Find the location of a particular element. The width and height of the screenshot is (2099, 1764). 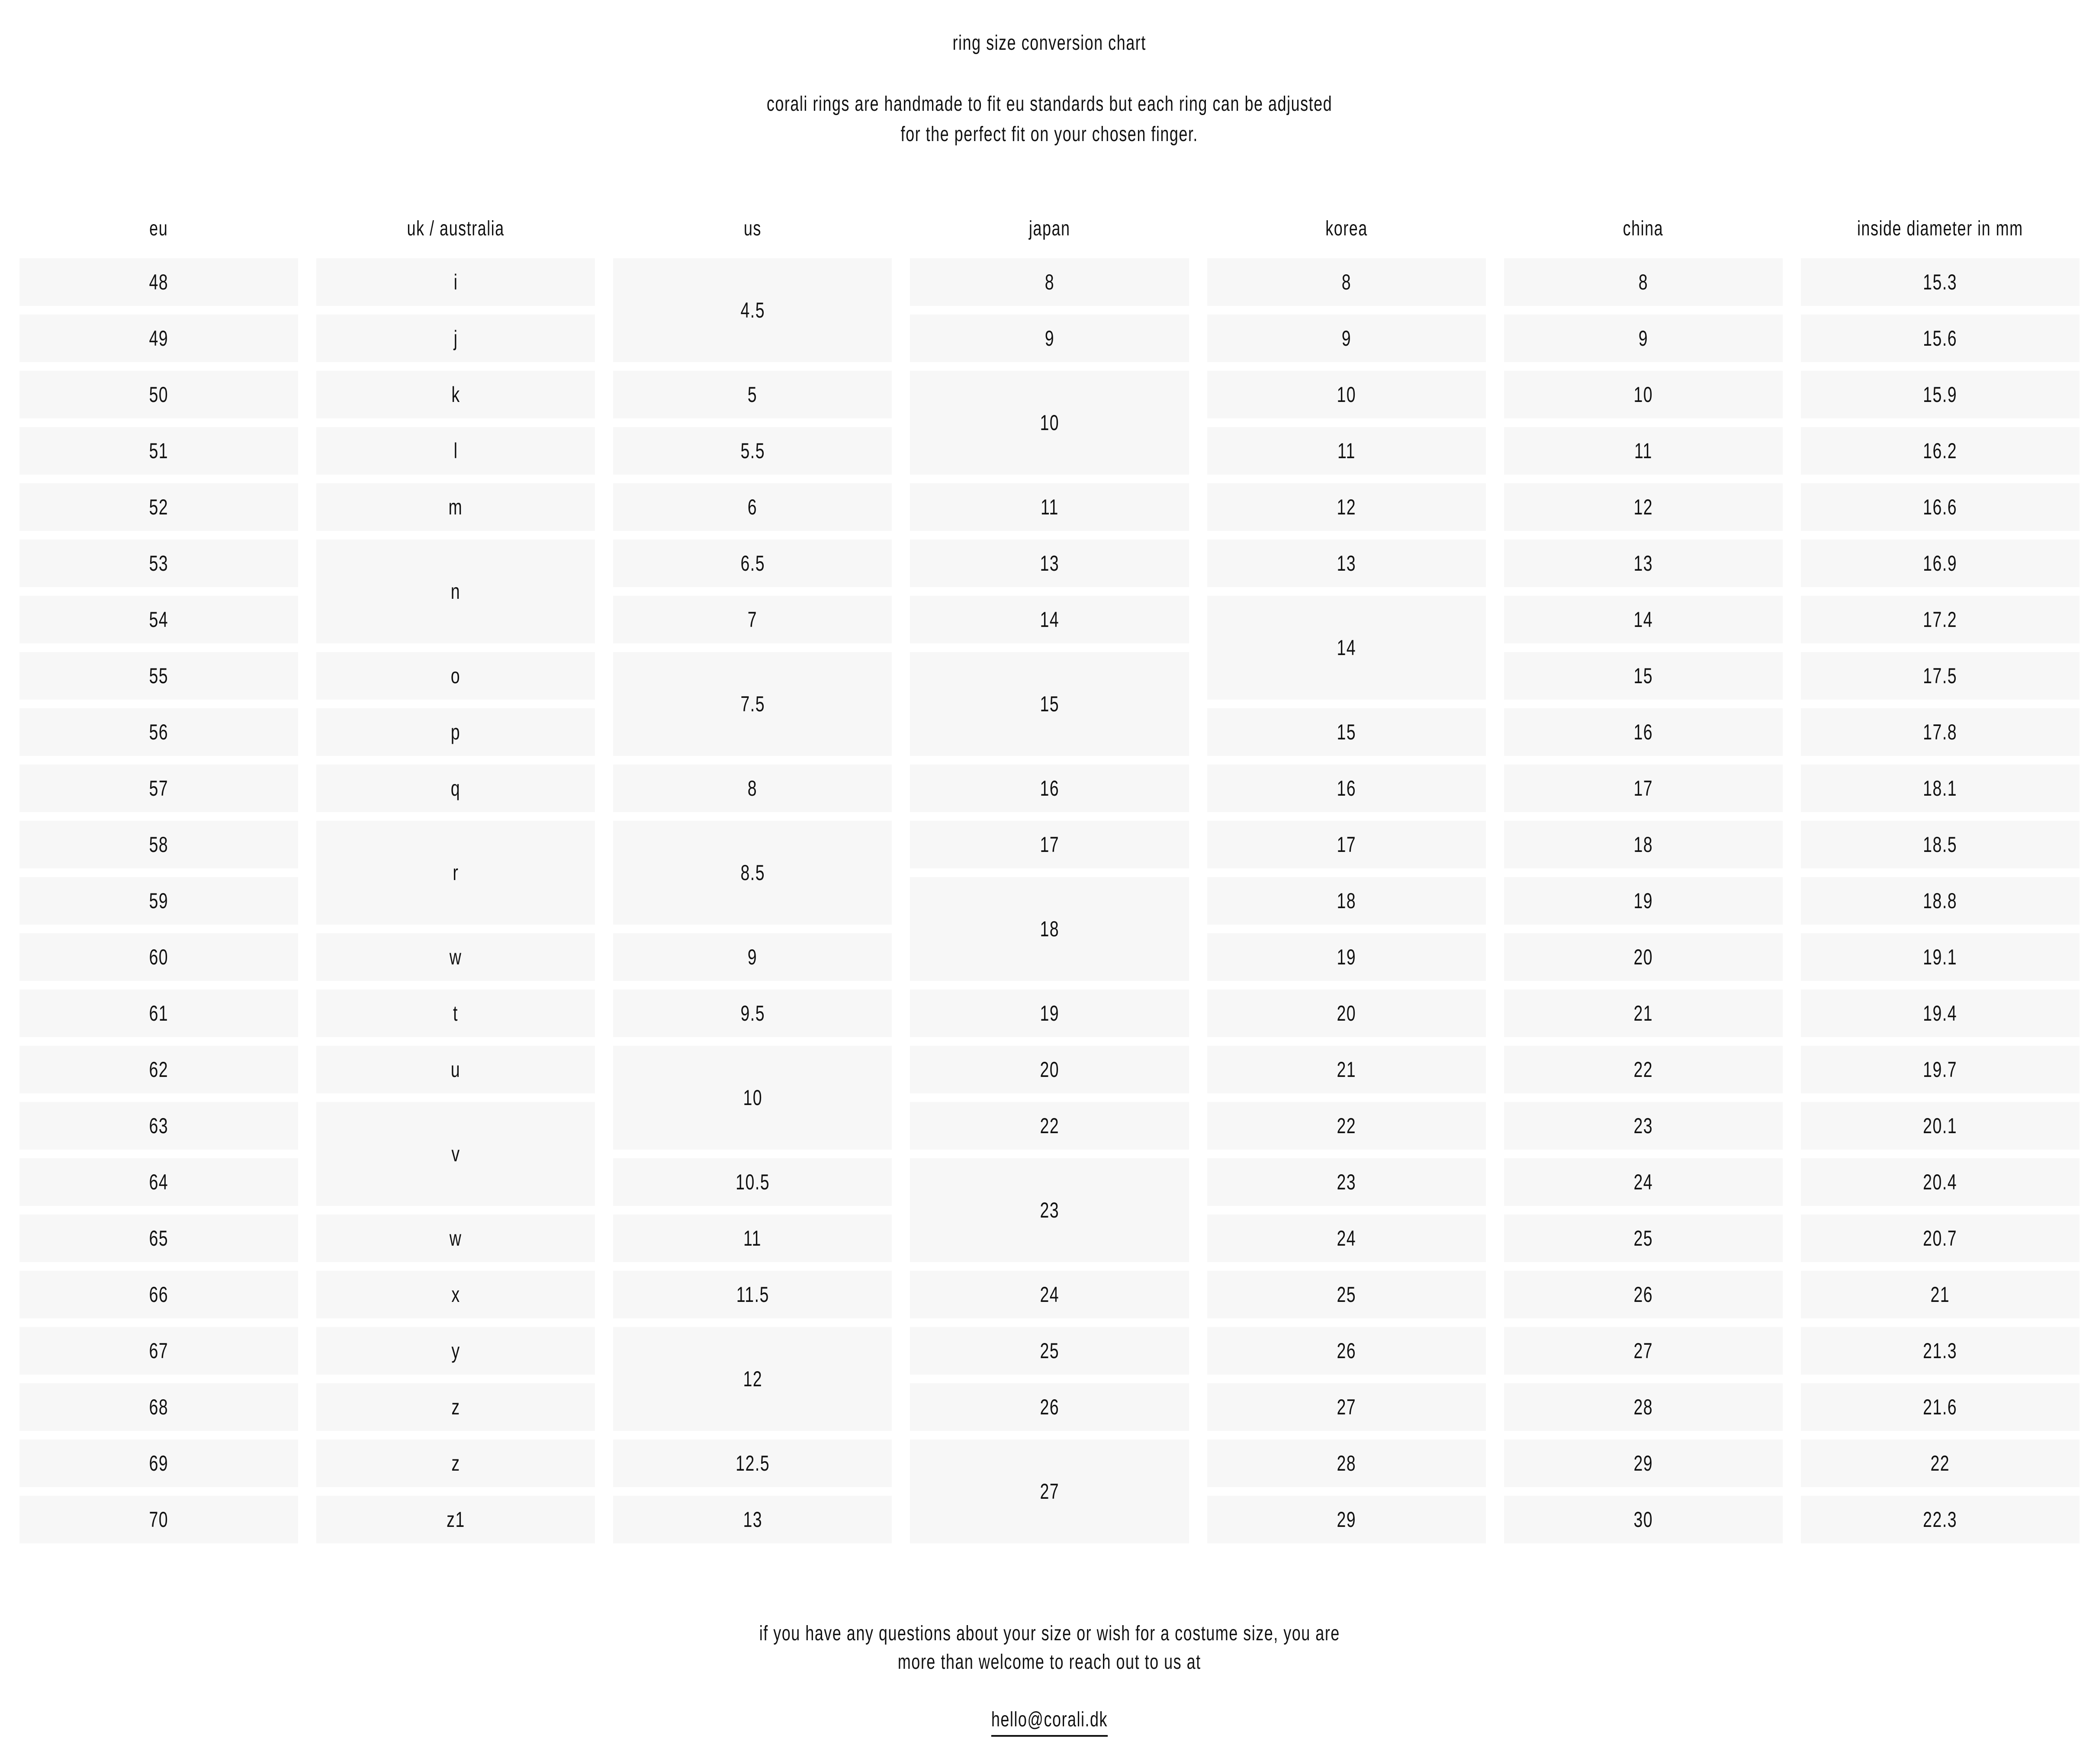

cell-korea-row14: 20 is located at coordinates (1346, 1013).